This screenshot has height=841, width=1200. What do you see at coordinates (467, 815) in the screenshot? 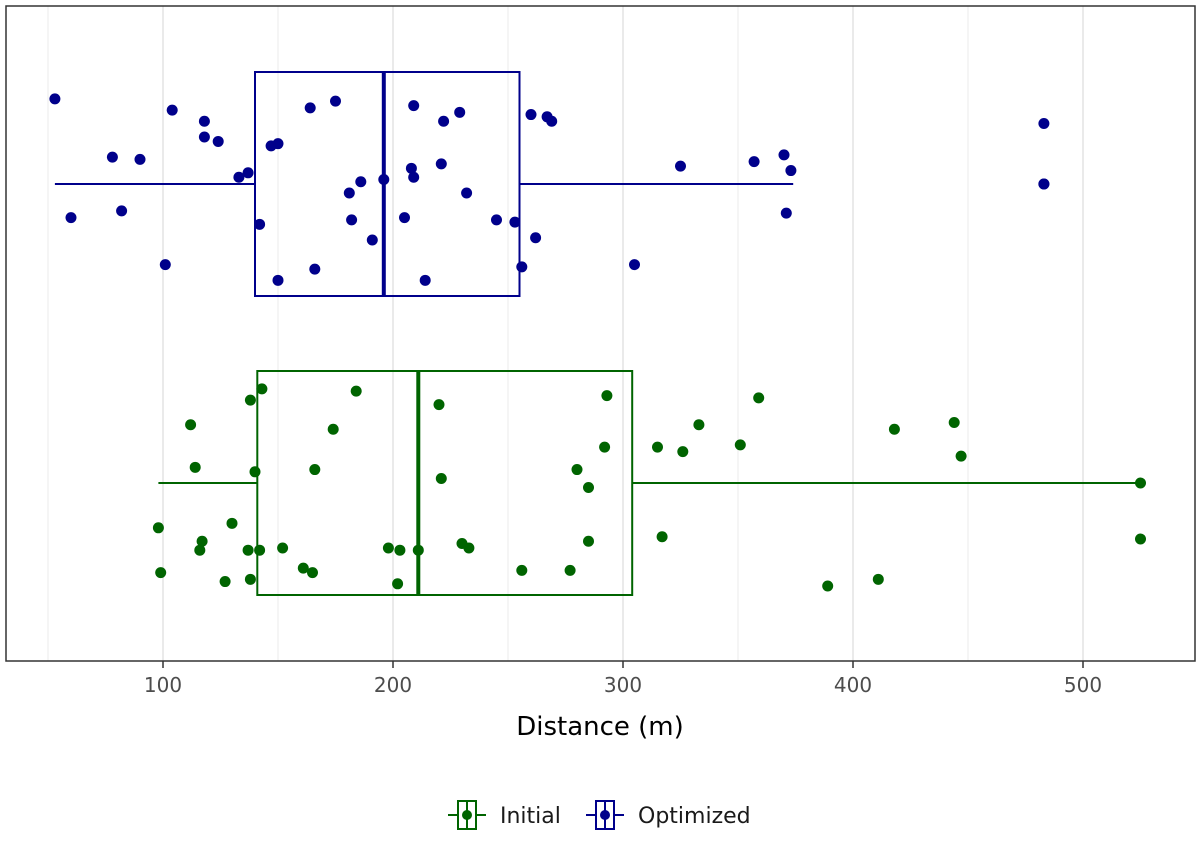
I see `legend-key-initial` at bounding box center [467, 815].